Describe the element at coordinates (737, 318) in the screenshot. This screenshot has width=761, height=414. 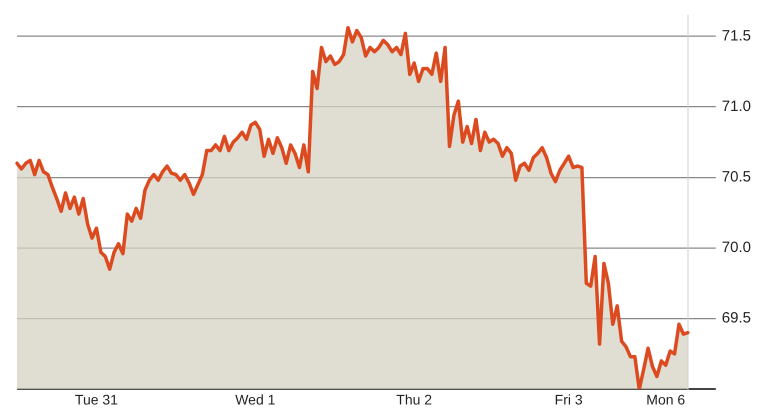
I see `y-tick-label: 69.5` at that location.